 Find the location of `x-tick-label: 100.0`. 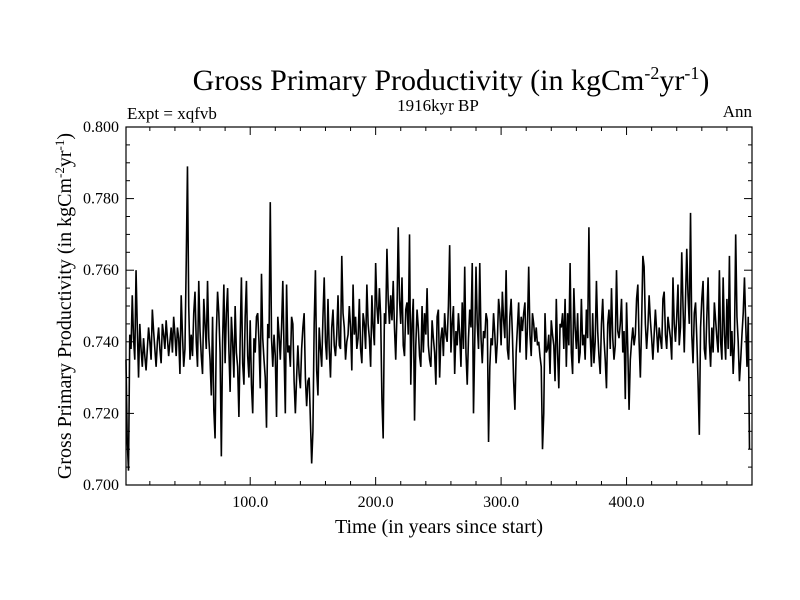

x-tick-label: 100.0 is located at coordinates (250, 502).